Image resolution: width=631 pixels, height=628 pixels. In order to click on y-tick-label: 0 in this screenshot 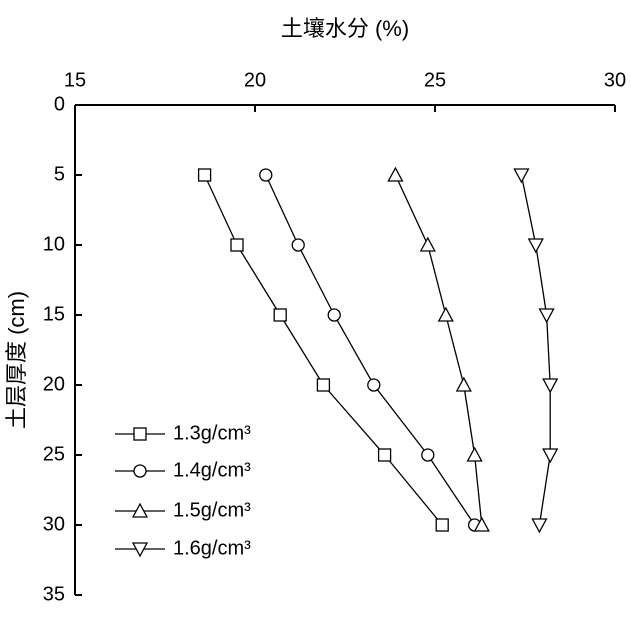, I will do `click(59, 104)`.